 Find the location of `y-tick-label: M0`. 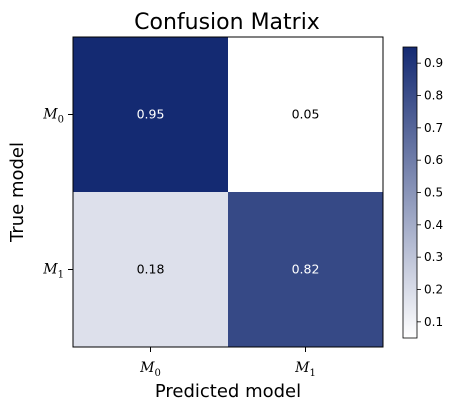

y-tick-label: M0 is located at coordinates (53, 116).